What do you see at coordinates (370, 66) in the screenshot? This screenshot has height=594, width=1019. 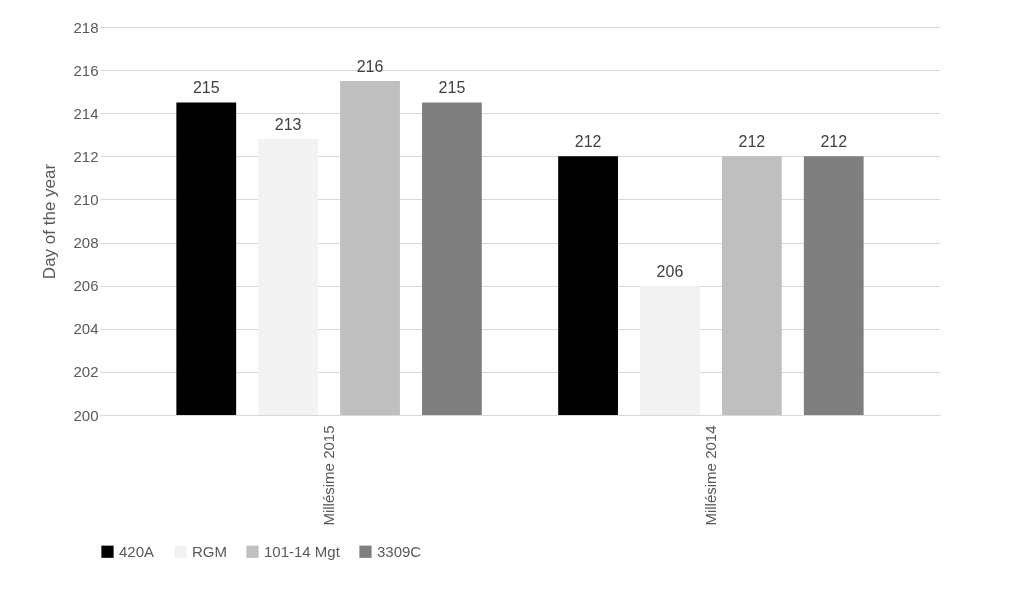 I see `data-label: 216` at bounding box center [370, 66].